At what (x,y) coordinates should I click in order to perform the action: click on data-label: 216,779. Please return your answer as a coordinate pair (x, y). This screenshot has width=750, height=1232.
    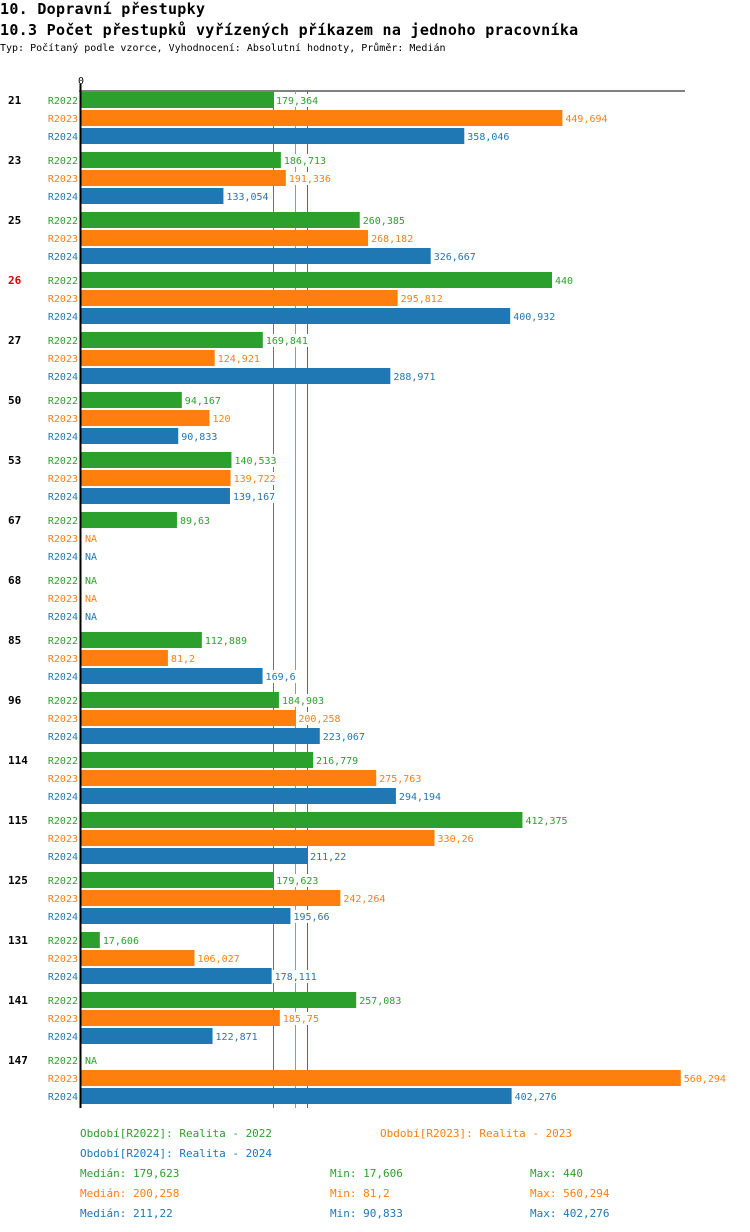
    Looking at the image, I should click on (337, 761).